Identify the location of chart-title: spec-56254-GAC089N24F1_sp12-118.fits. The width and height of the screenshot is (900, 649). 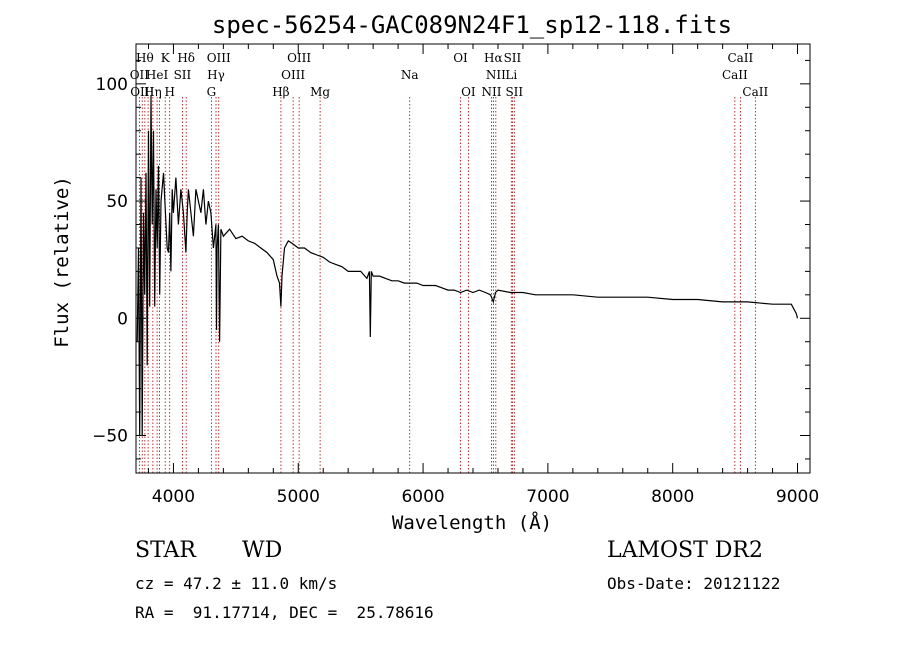
(472, 25).